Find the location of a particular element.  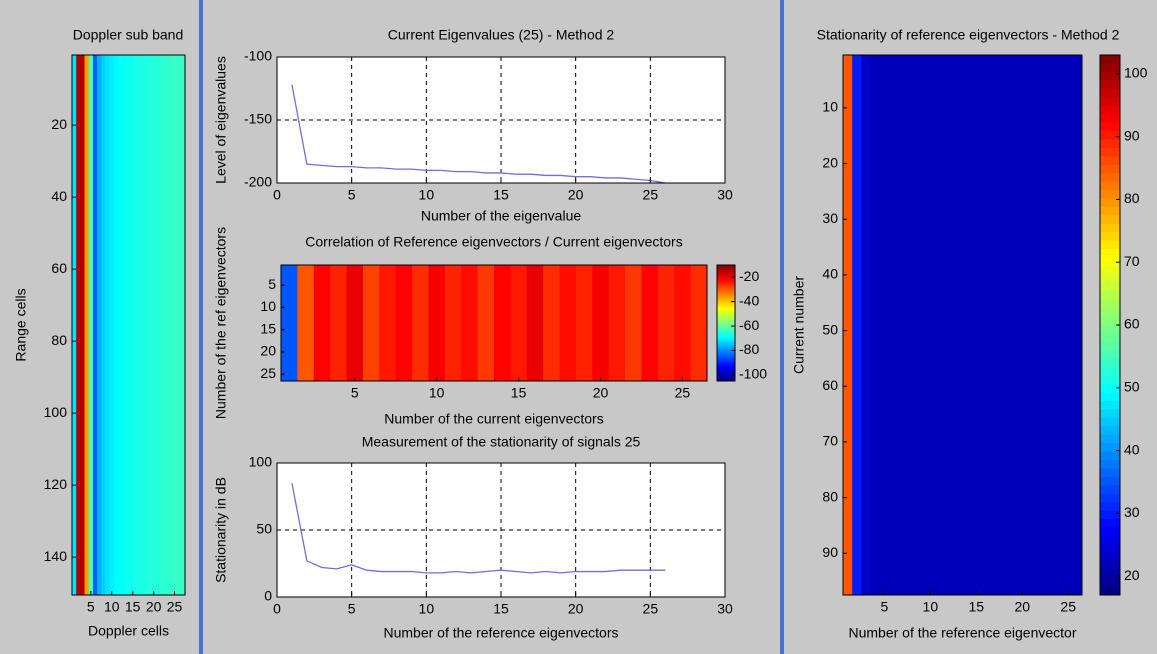

colorbar-tick-label: 70 is located at coordinates (1132, 261).